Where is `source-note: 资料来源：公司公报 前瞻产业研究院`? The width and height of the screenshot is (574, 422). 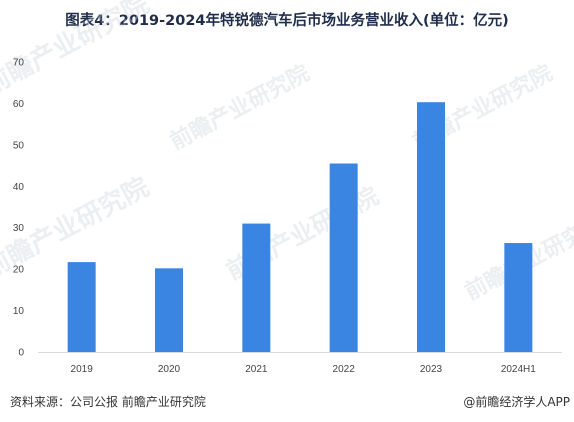
source-note: 资料来源：公司公报 前瞻产业研究院 is located at coordinates (108, 402).